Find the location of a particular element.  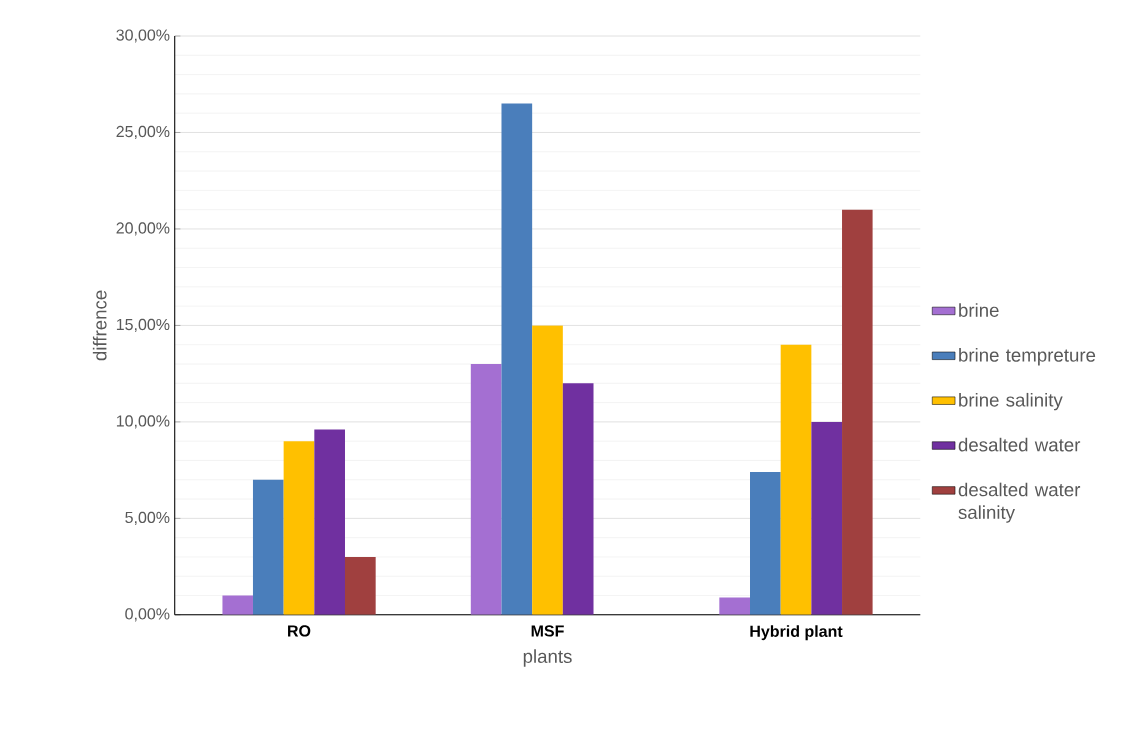

y-tick-label: 5,00% is located at coordinates (147, 518).